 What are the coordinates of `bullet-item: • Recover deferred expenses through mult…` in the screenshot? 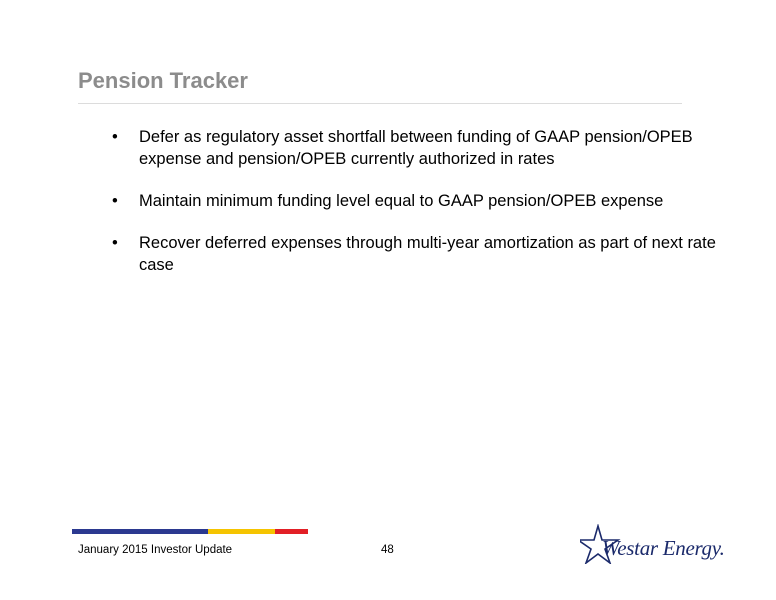 It's located at (425, 254).